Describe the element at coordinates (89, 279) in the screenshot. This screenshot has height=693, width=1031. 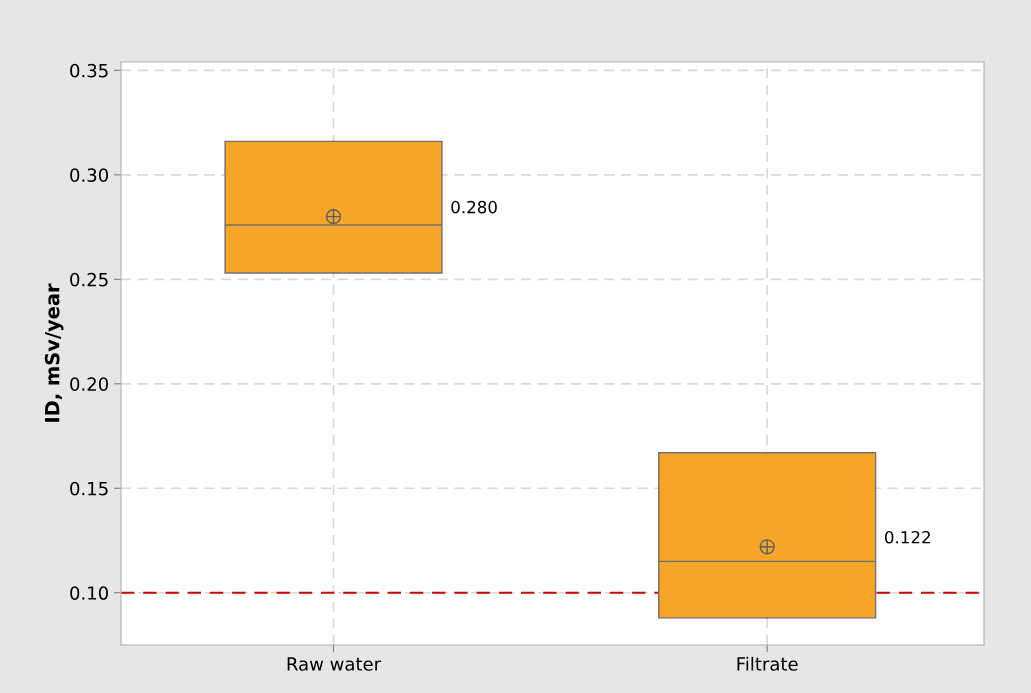
I see `y-tick-label: 0.25` at that location.